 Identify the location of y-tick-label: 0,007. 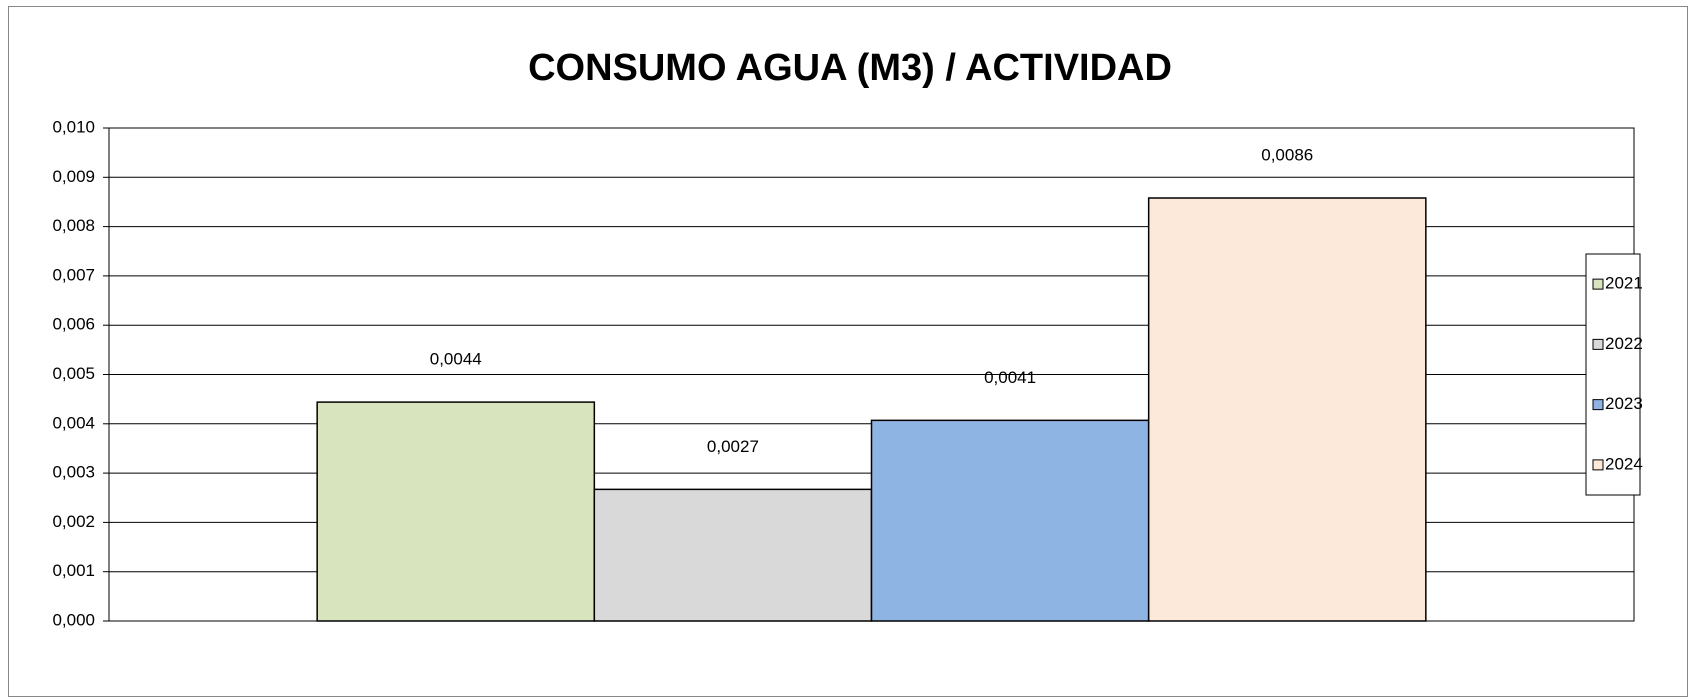
(73, 274).